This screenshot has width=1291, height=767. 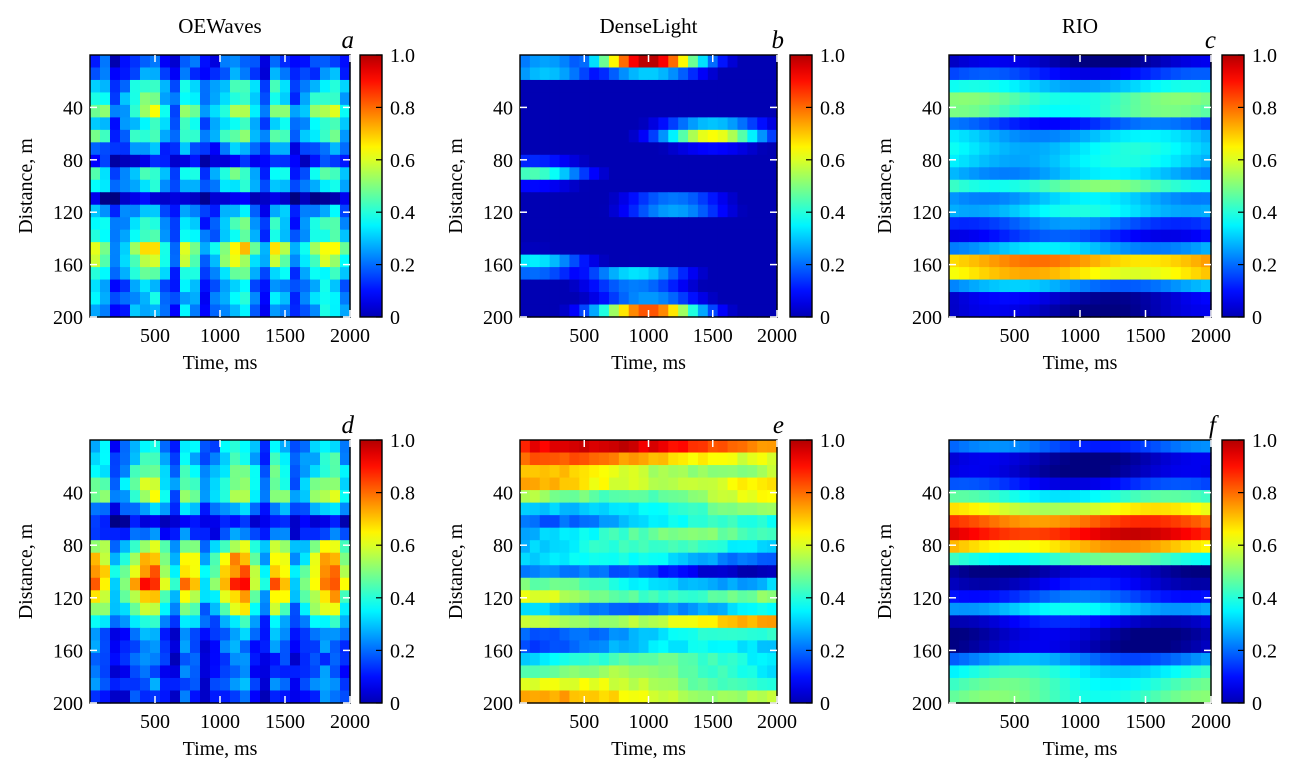 I want to click on x-tick-label: 1000, so click(x=649, y=336).